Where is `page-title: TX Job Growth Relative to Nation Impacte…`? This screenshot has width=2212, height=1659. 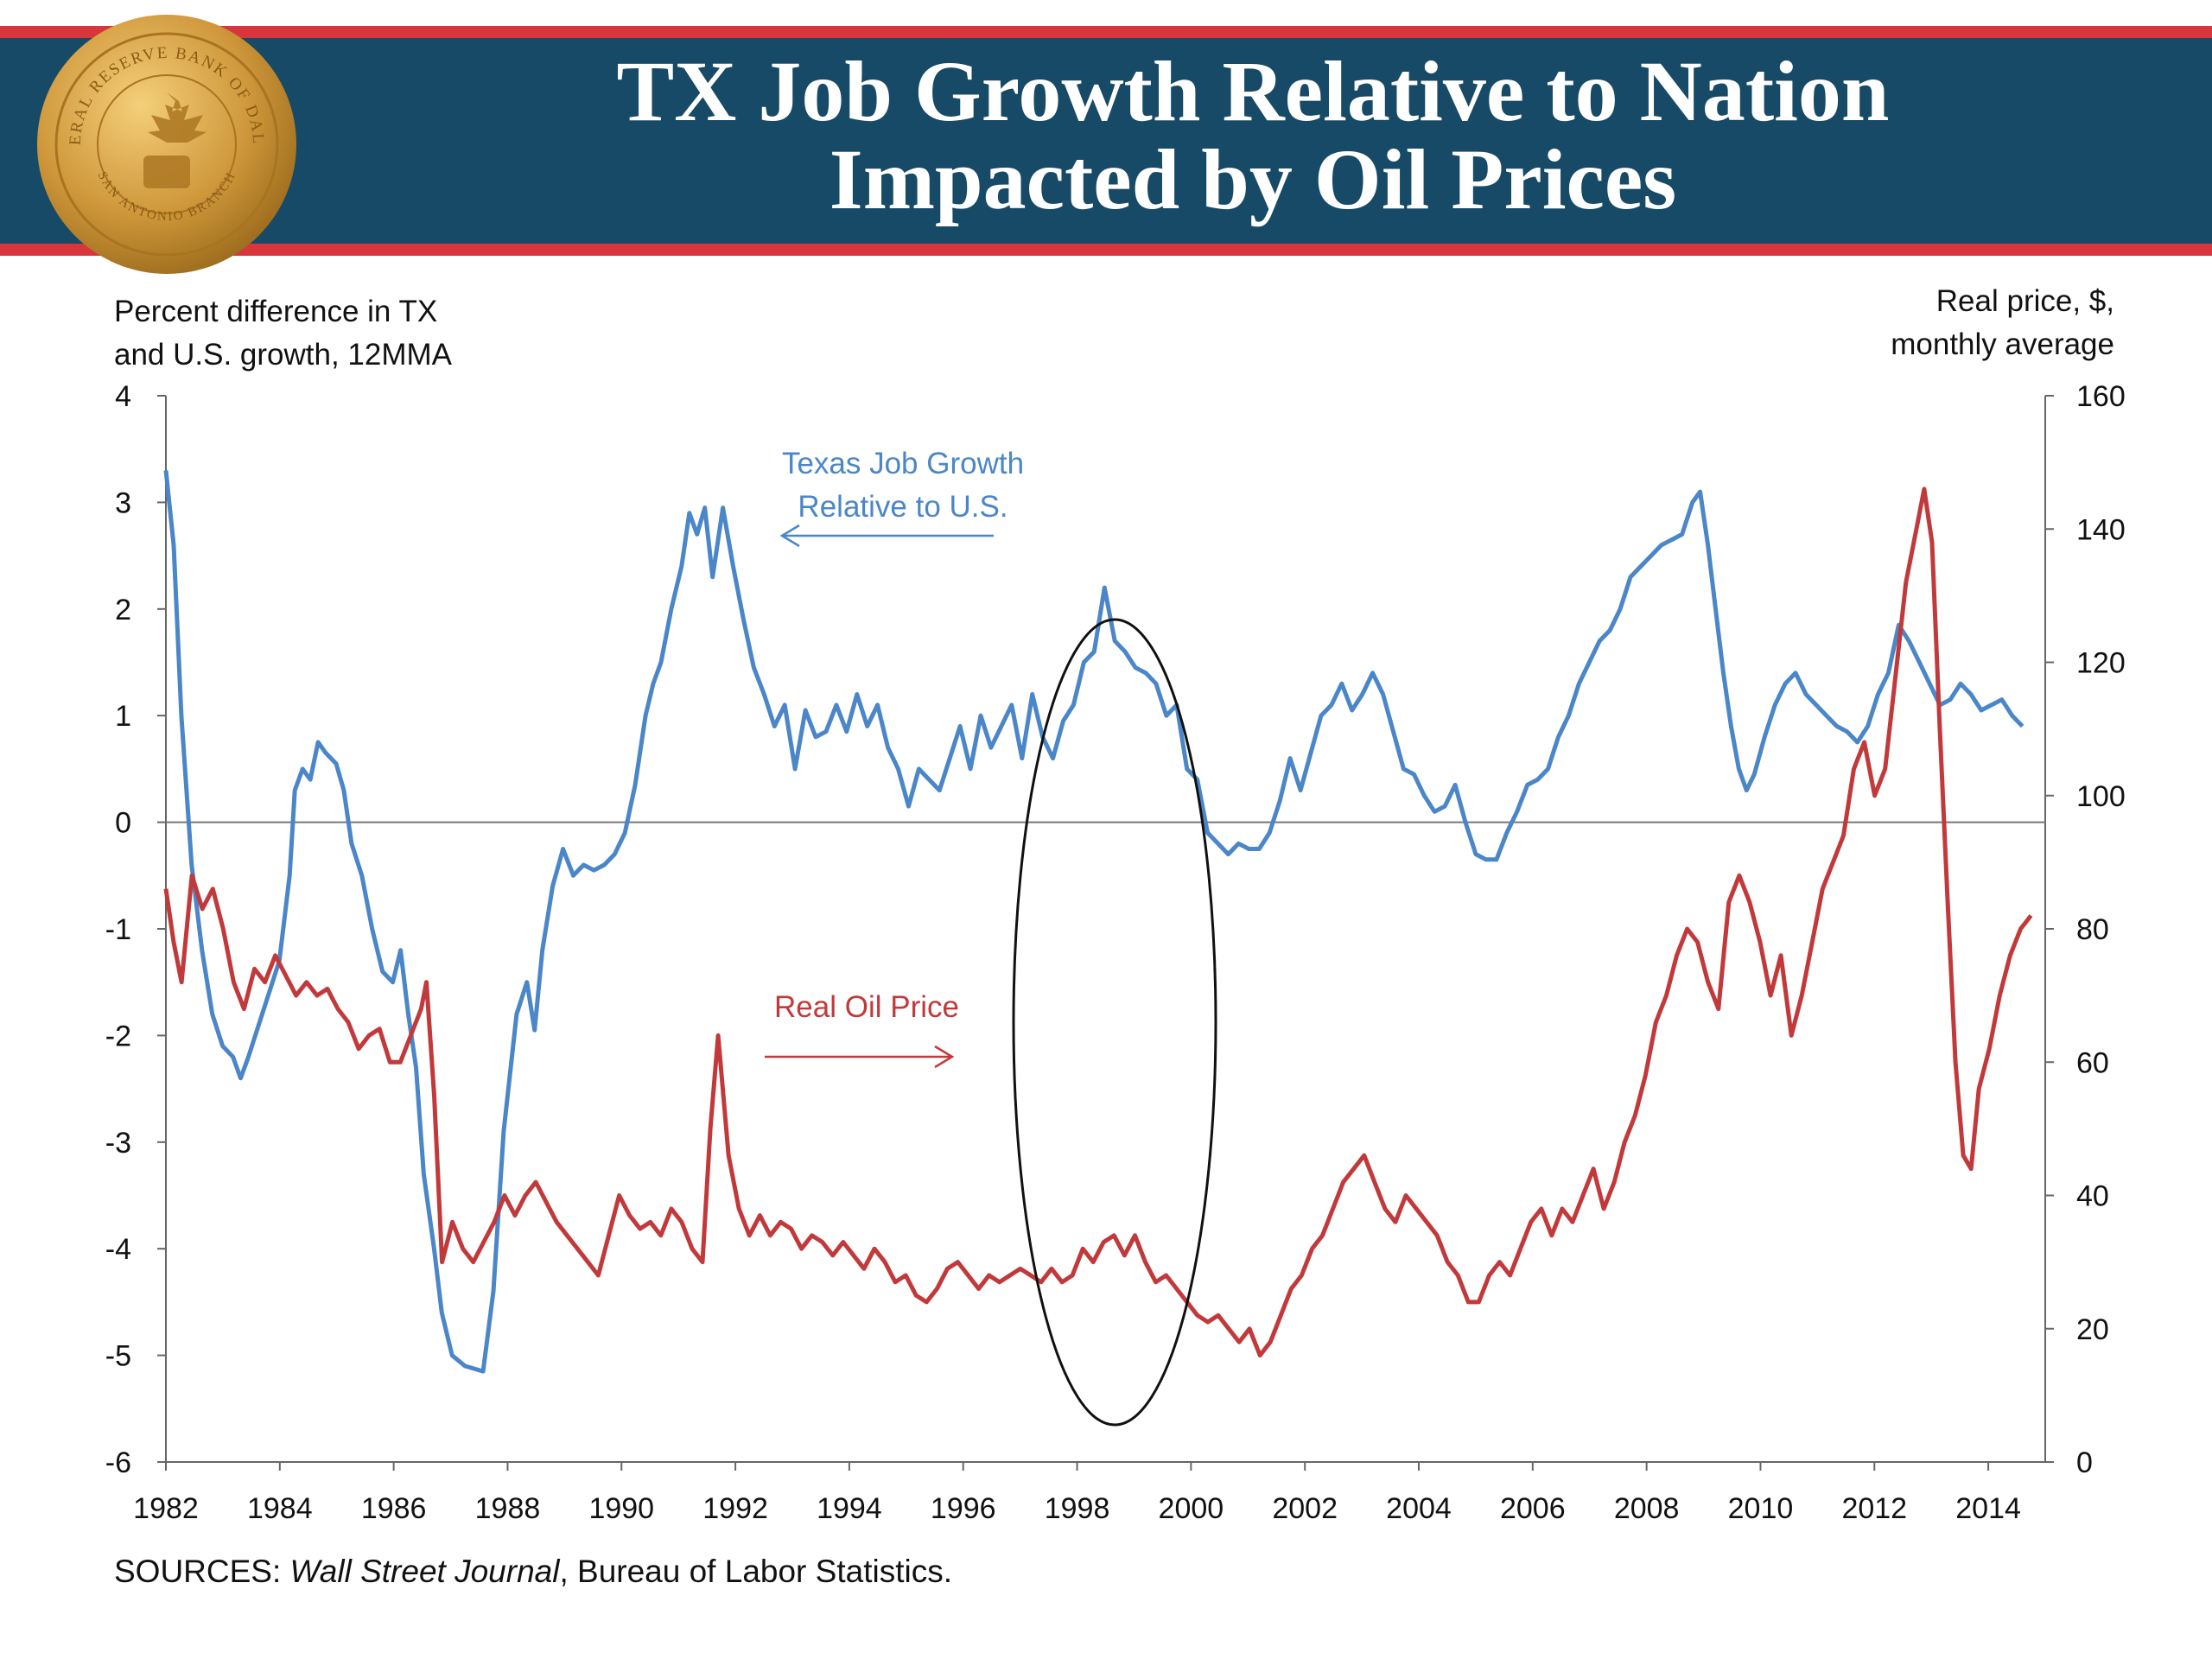 page-title: TX Job Growth Relative to Nation Impacte… is located at coordinates (1252, 136).